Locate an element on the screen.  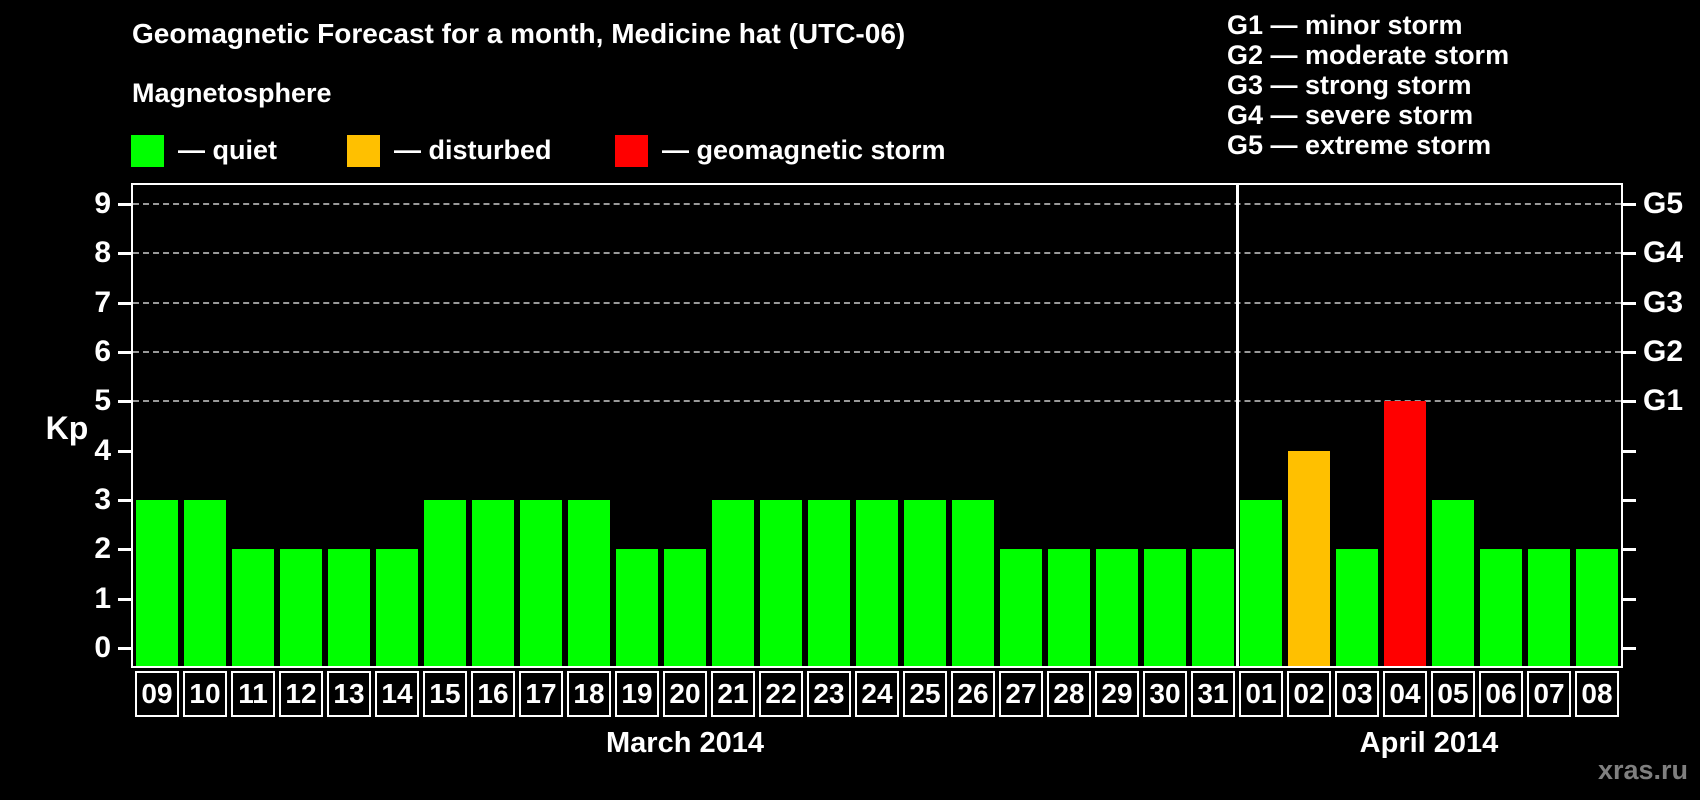
y-axis-label-0: 0 is located at coordinates (102, 647).